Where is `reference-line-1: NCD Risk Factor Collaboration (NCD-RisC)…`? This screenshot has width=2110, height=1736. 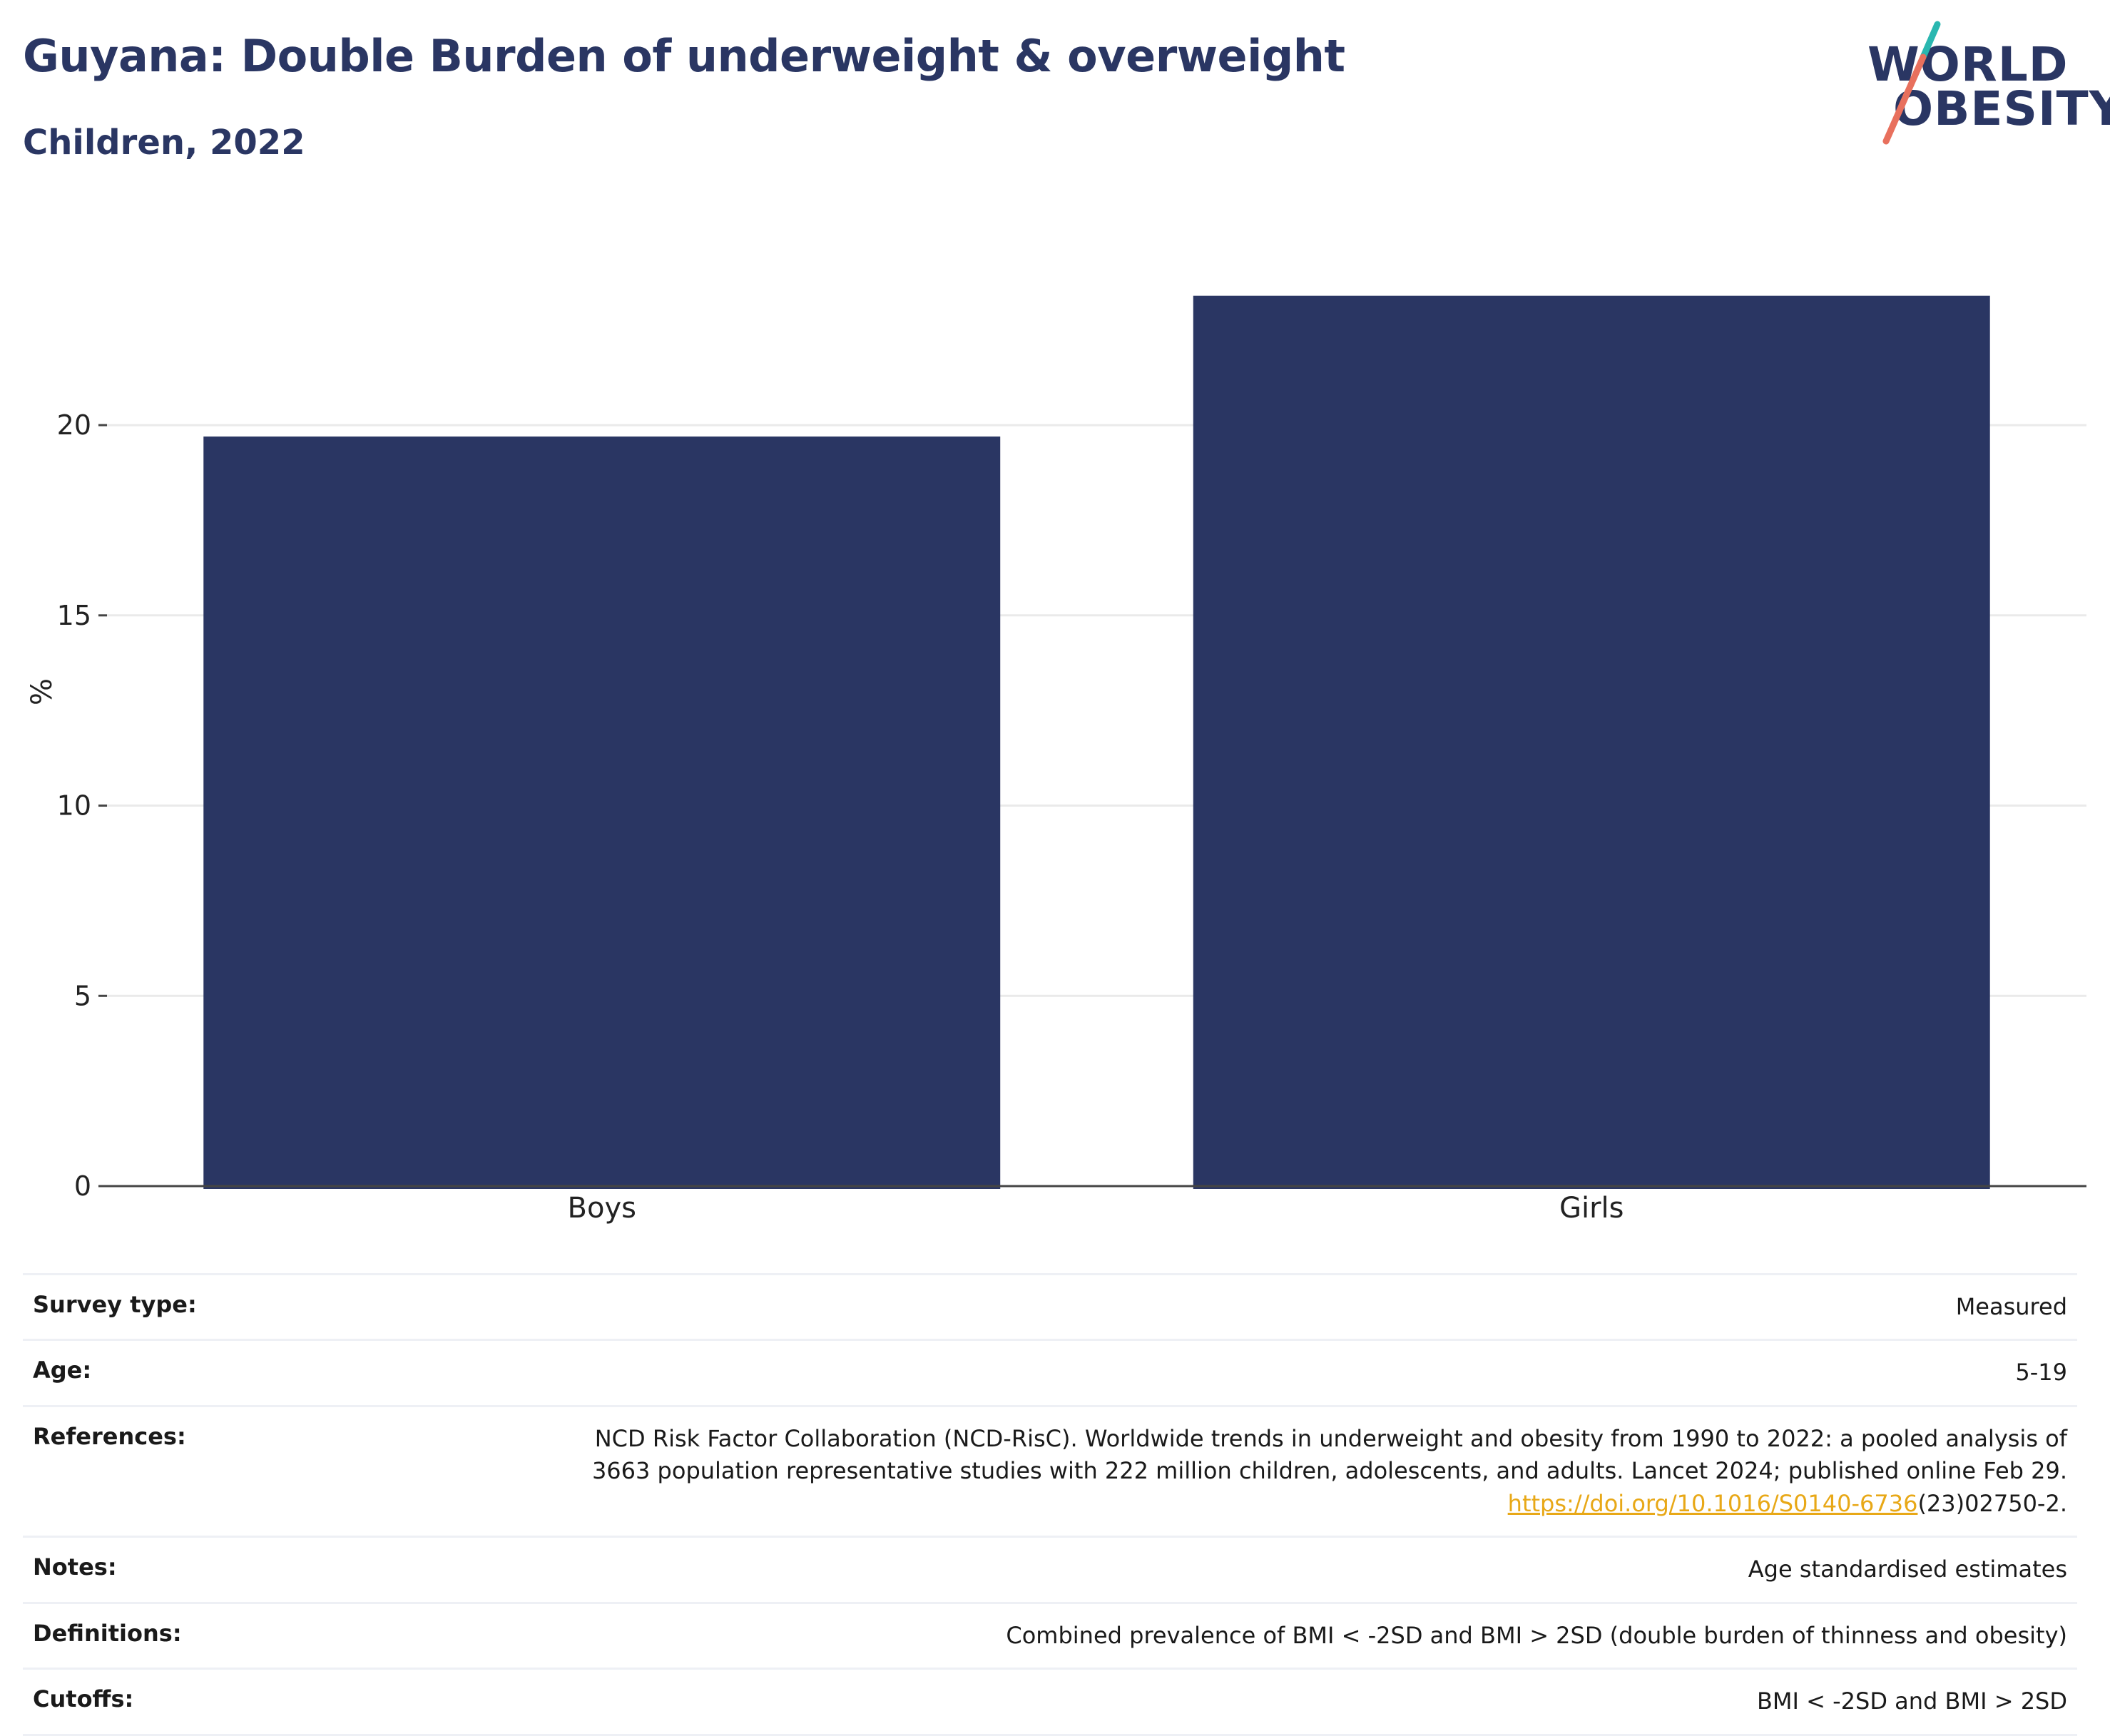 reference-line-1: NCD Risk Factor Collaboration (NCD-RisC)… is located at coordinates (1330, 1438).